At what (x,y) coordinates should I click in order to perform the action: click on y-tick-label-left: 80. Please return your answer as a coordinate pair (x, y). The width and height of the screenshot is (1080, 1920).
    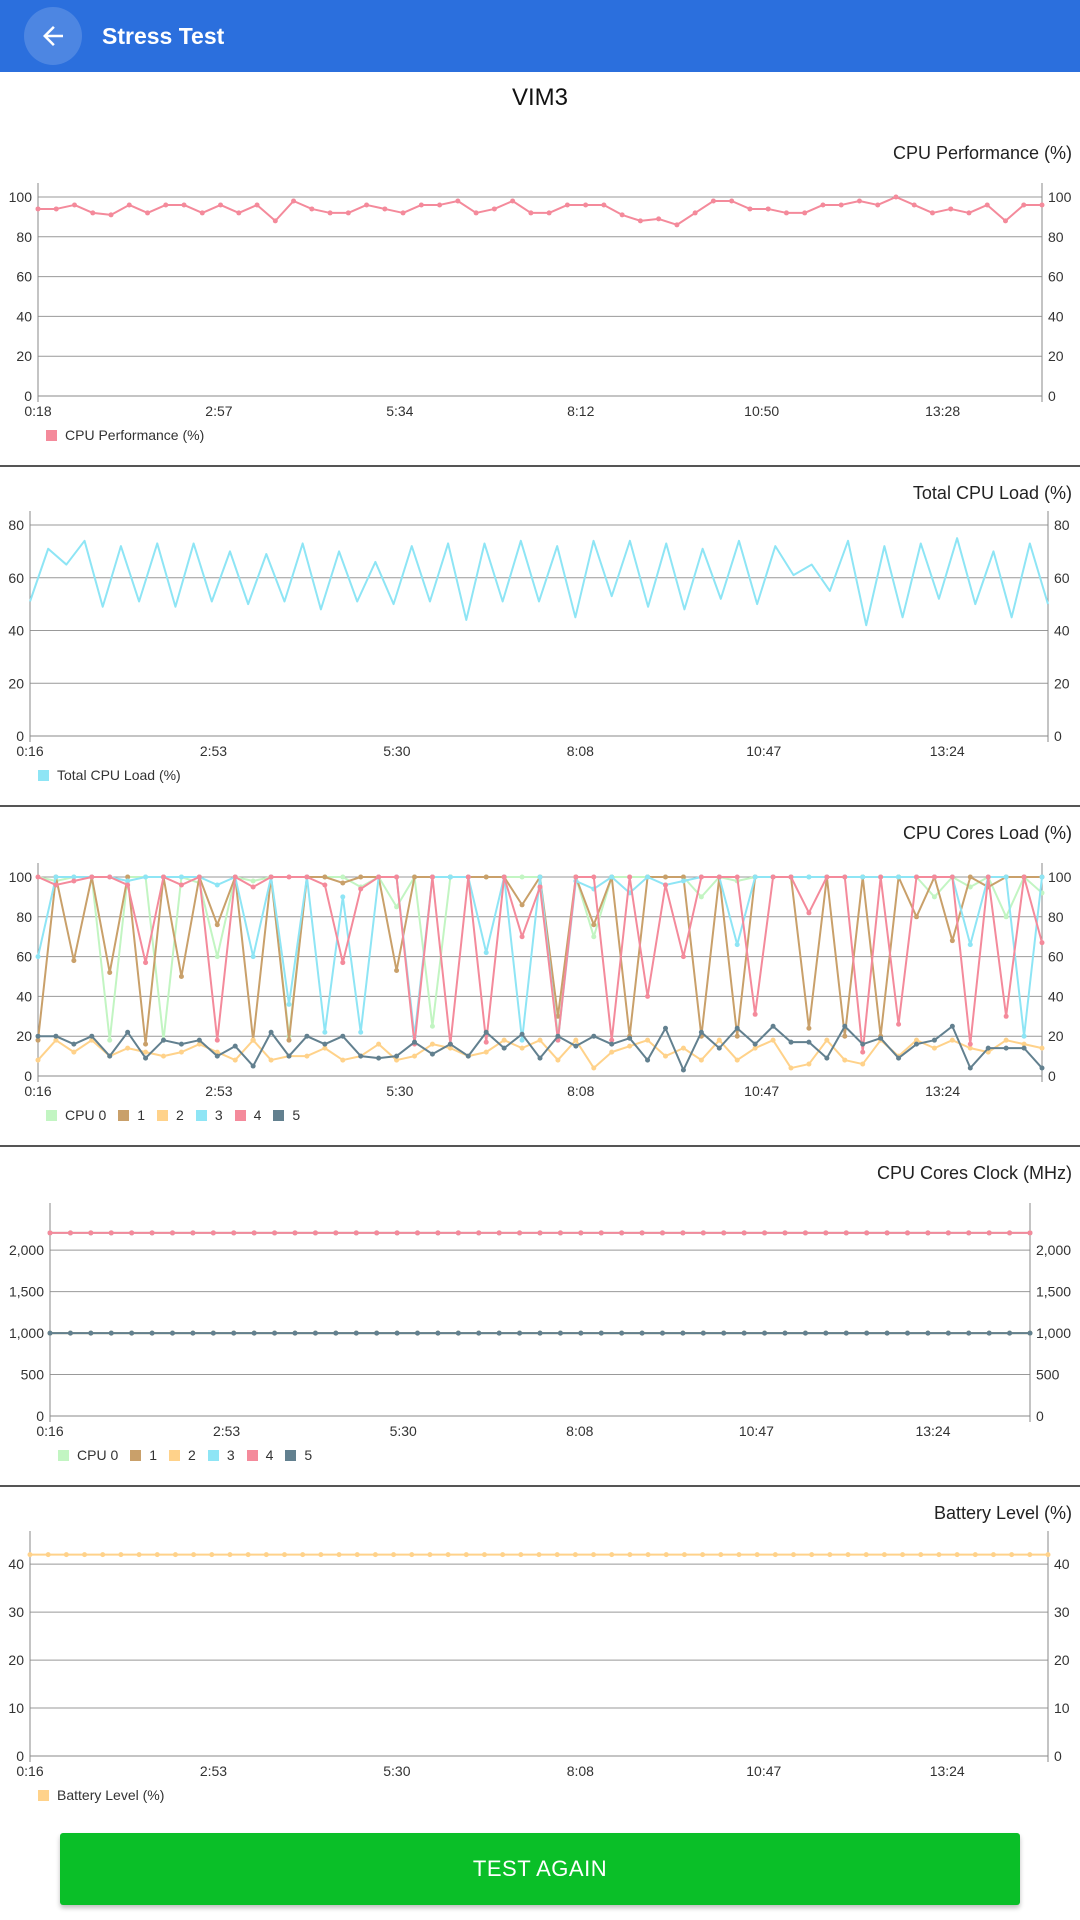
    Looking at the image, I should click on (16, 525).